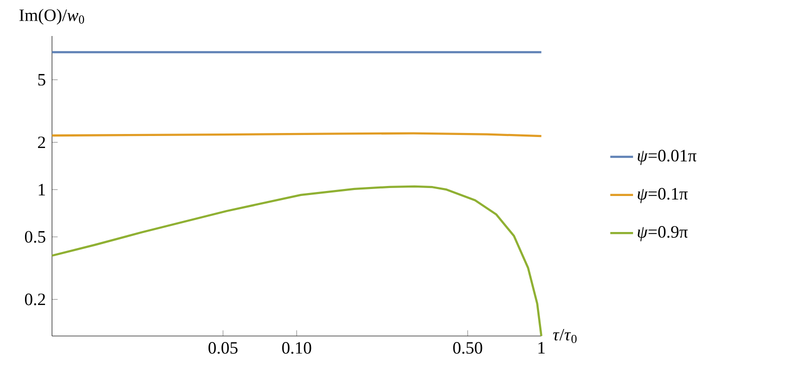 The height and width of the screenshot is (367, 789). What do you see at coordinates (35, 300) in the screenshot?
I see `y-tick-label: 0.2` at bounding box center [35, 300].